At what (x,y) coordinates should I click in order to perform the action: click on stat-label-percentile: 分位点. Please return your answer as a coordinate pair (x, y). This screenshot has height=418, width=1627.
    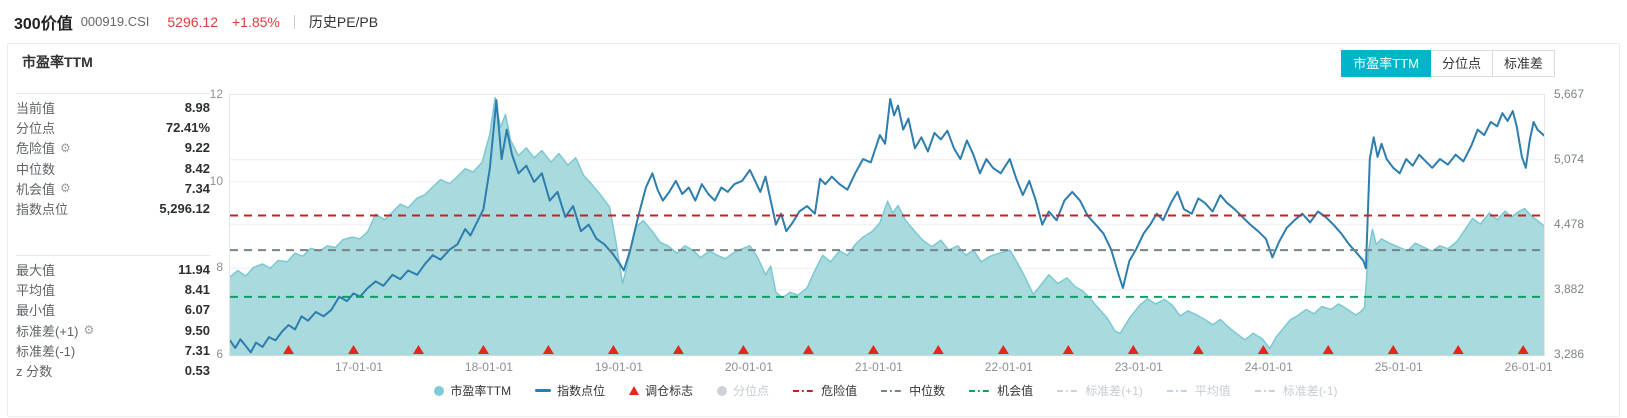
    Looking at the image, I should click on (36, 128).